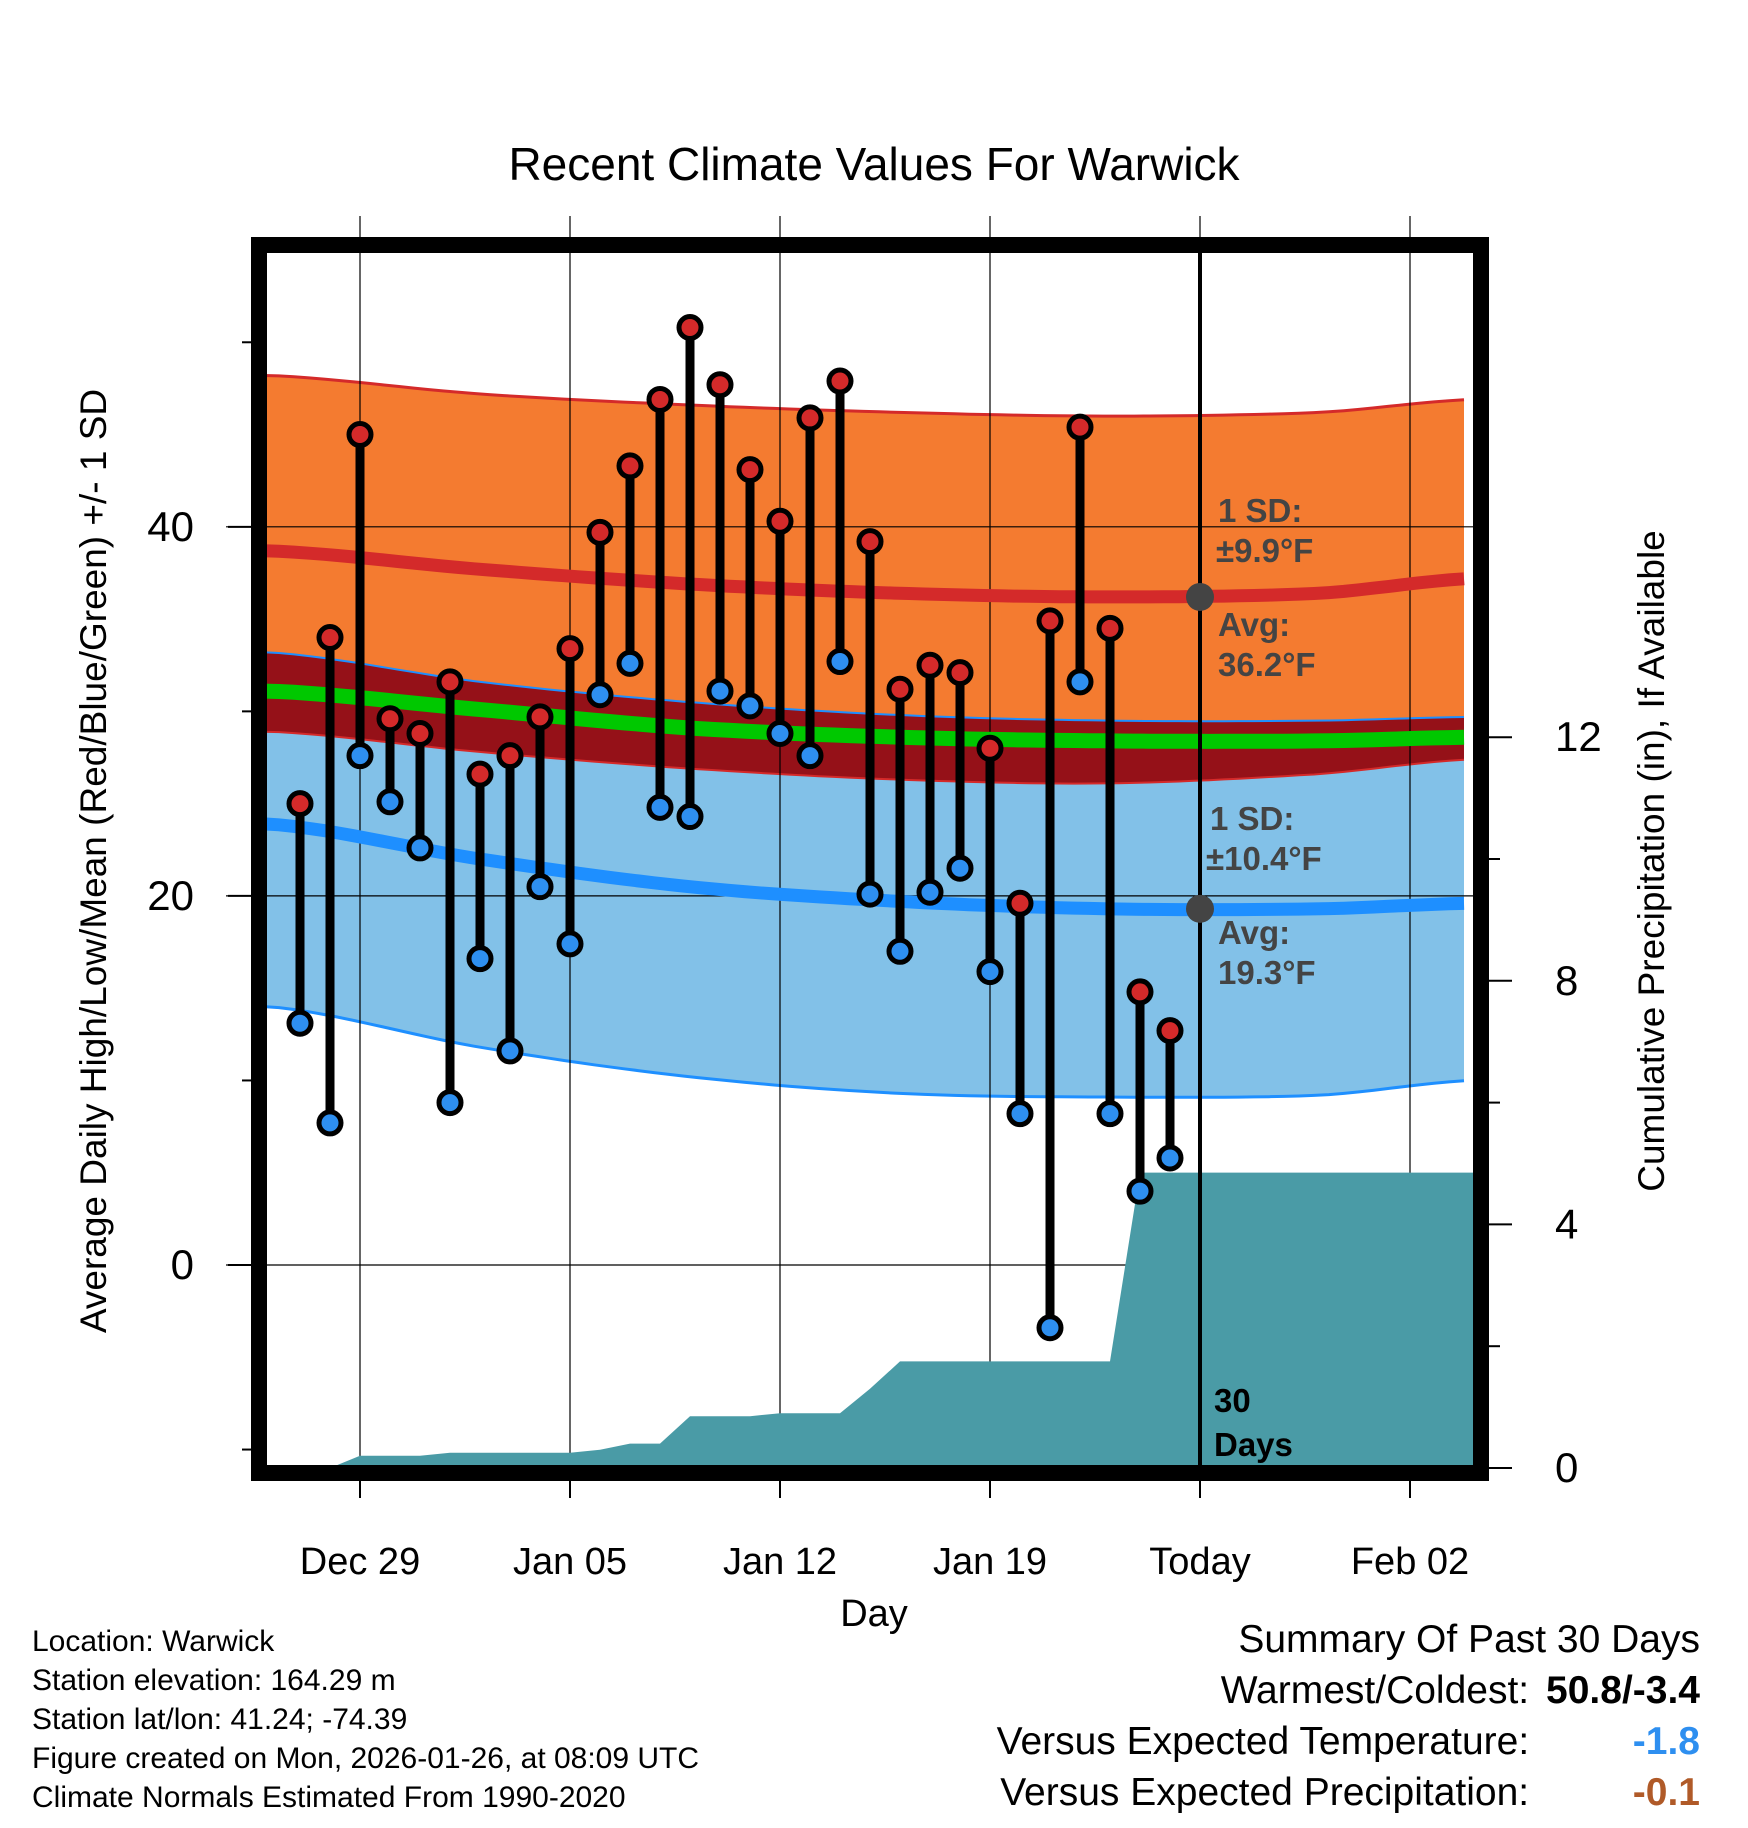  Describe the element at coordinates (360, 1562) in the screenshot. I see `x-tick-label: Dec 29` at that location.